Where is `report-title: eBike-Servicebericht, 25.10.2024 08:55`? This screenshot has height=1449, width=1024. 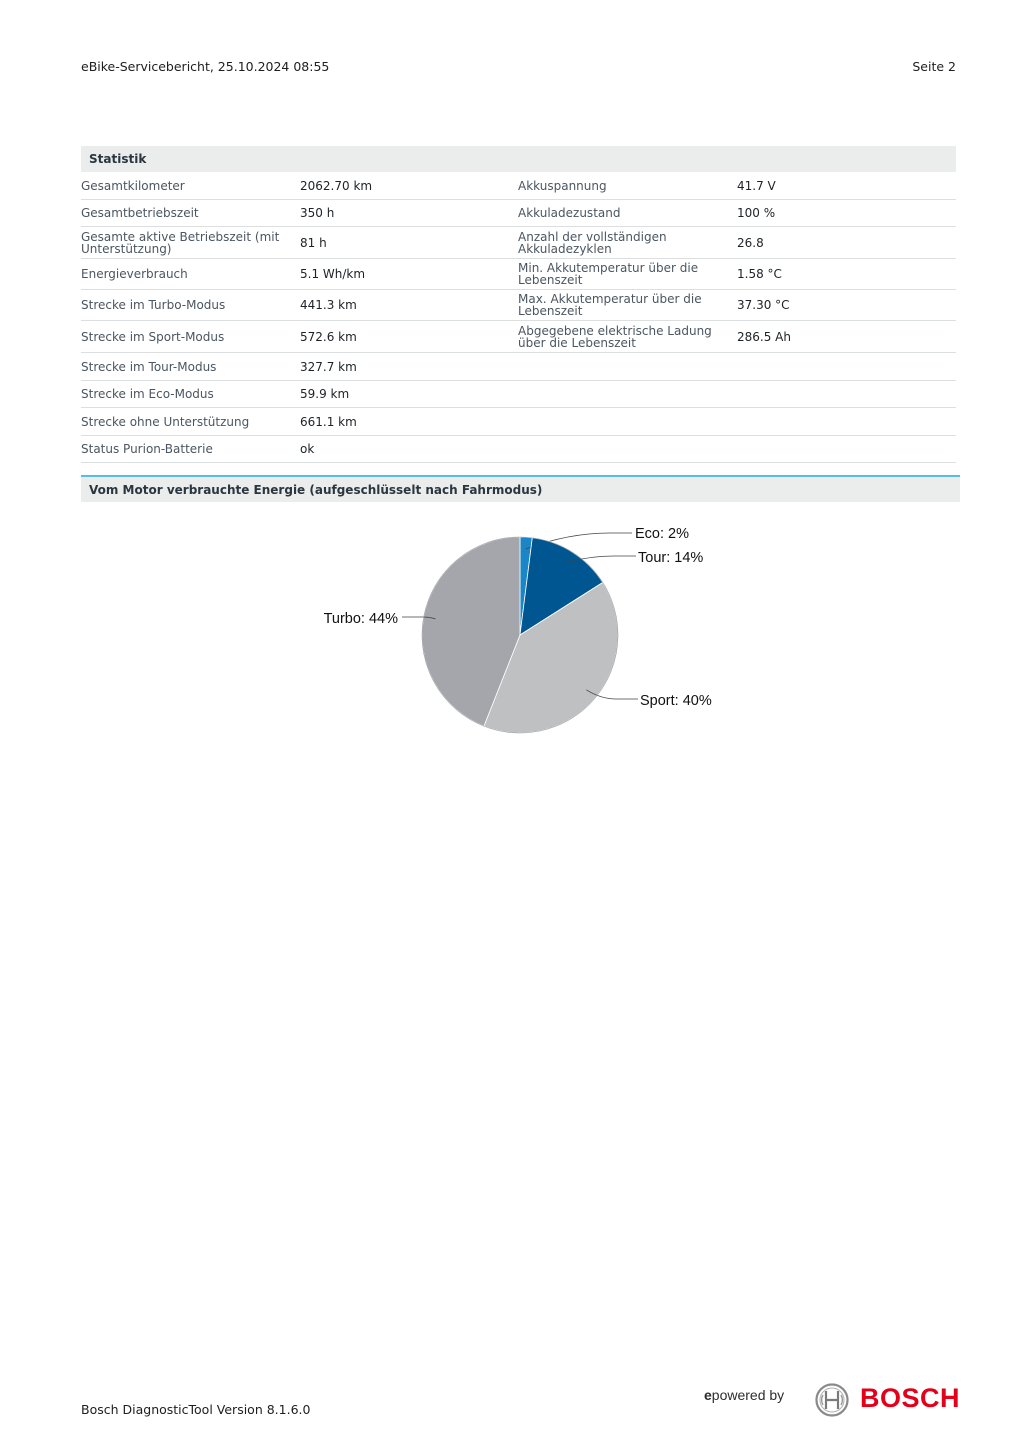 report-title: eBike-Servicebericht, 25.10.2024 08:55 is located at coordinates (205, 66).